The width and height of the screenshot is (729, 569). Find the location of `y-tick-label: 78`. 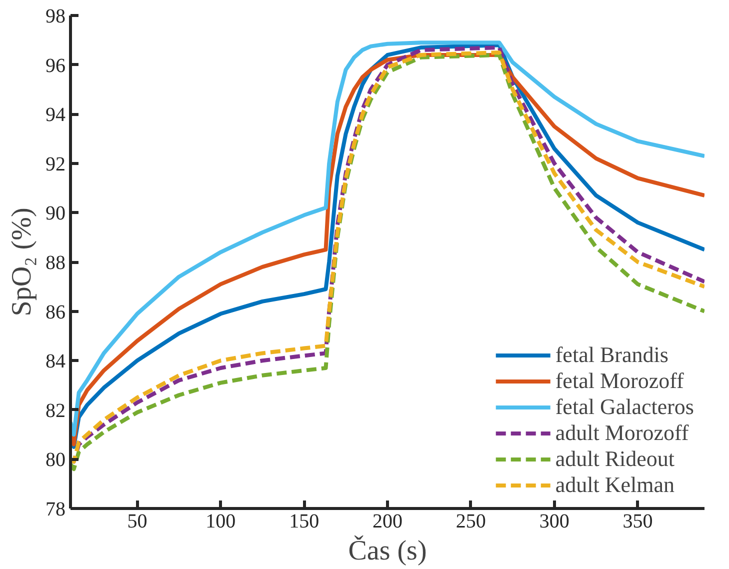

y-tick-label: 78 is located at coordinates (56, 509).